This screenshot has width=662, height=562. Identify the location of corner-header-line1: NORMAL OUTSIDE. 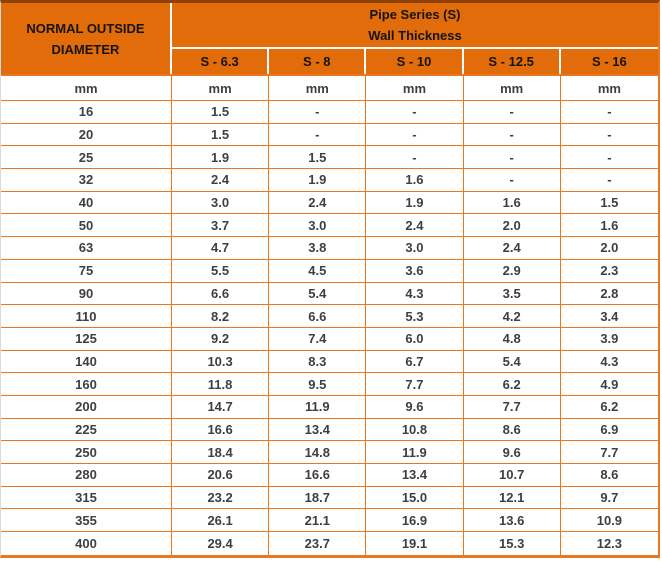
(85, 28).